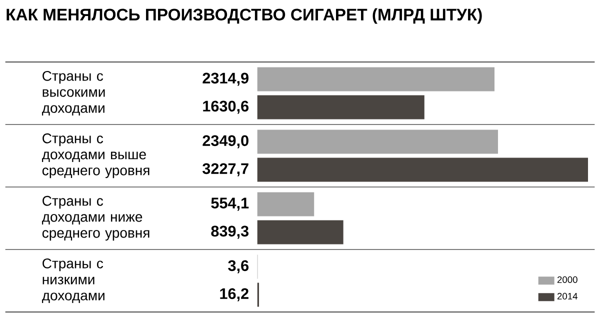 The image size is (600, 336). Describe the element at coordinates (225, 107) in the screenshot. I see `data-label: 1630,6` at that location.